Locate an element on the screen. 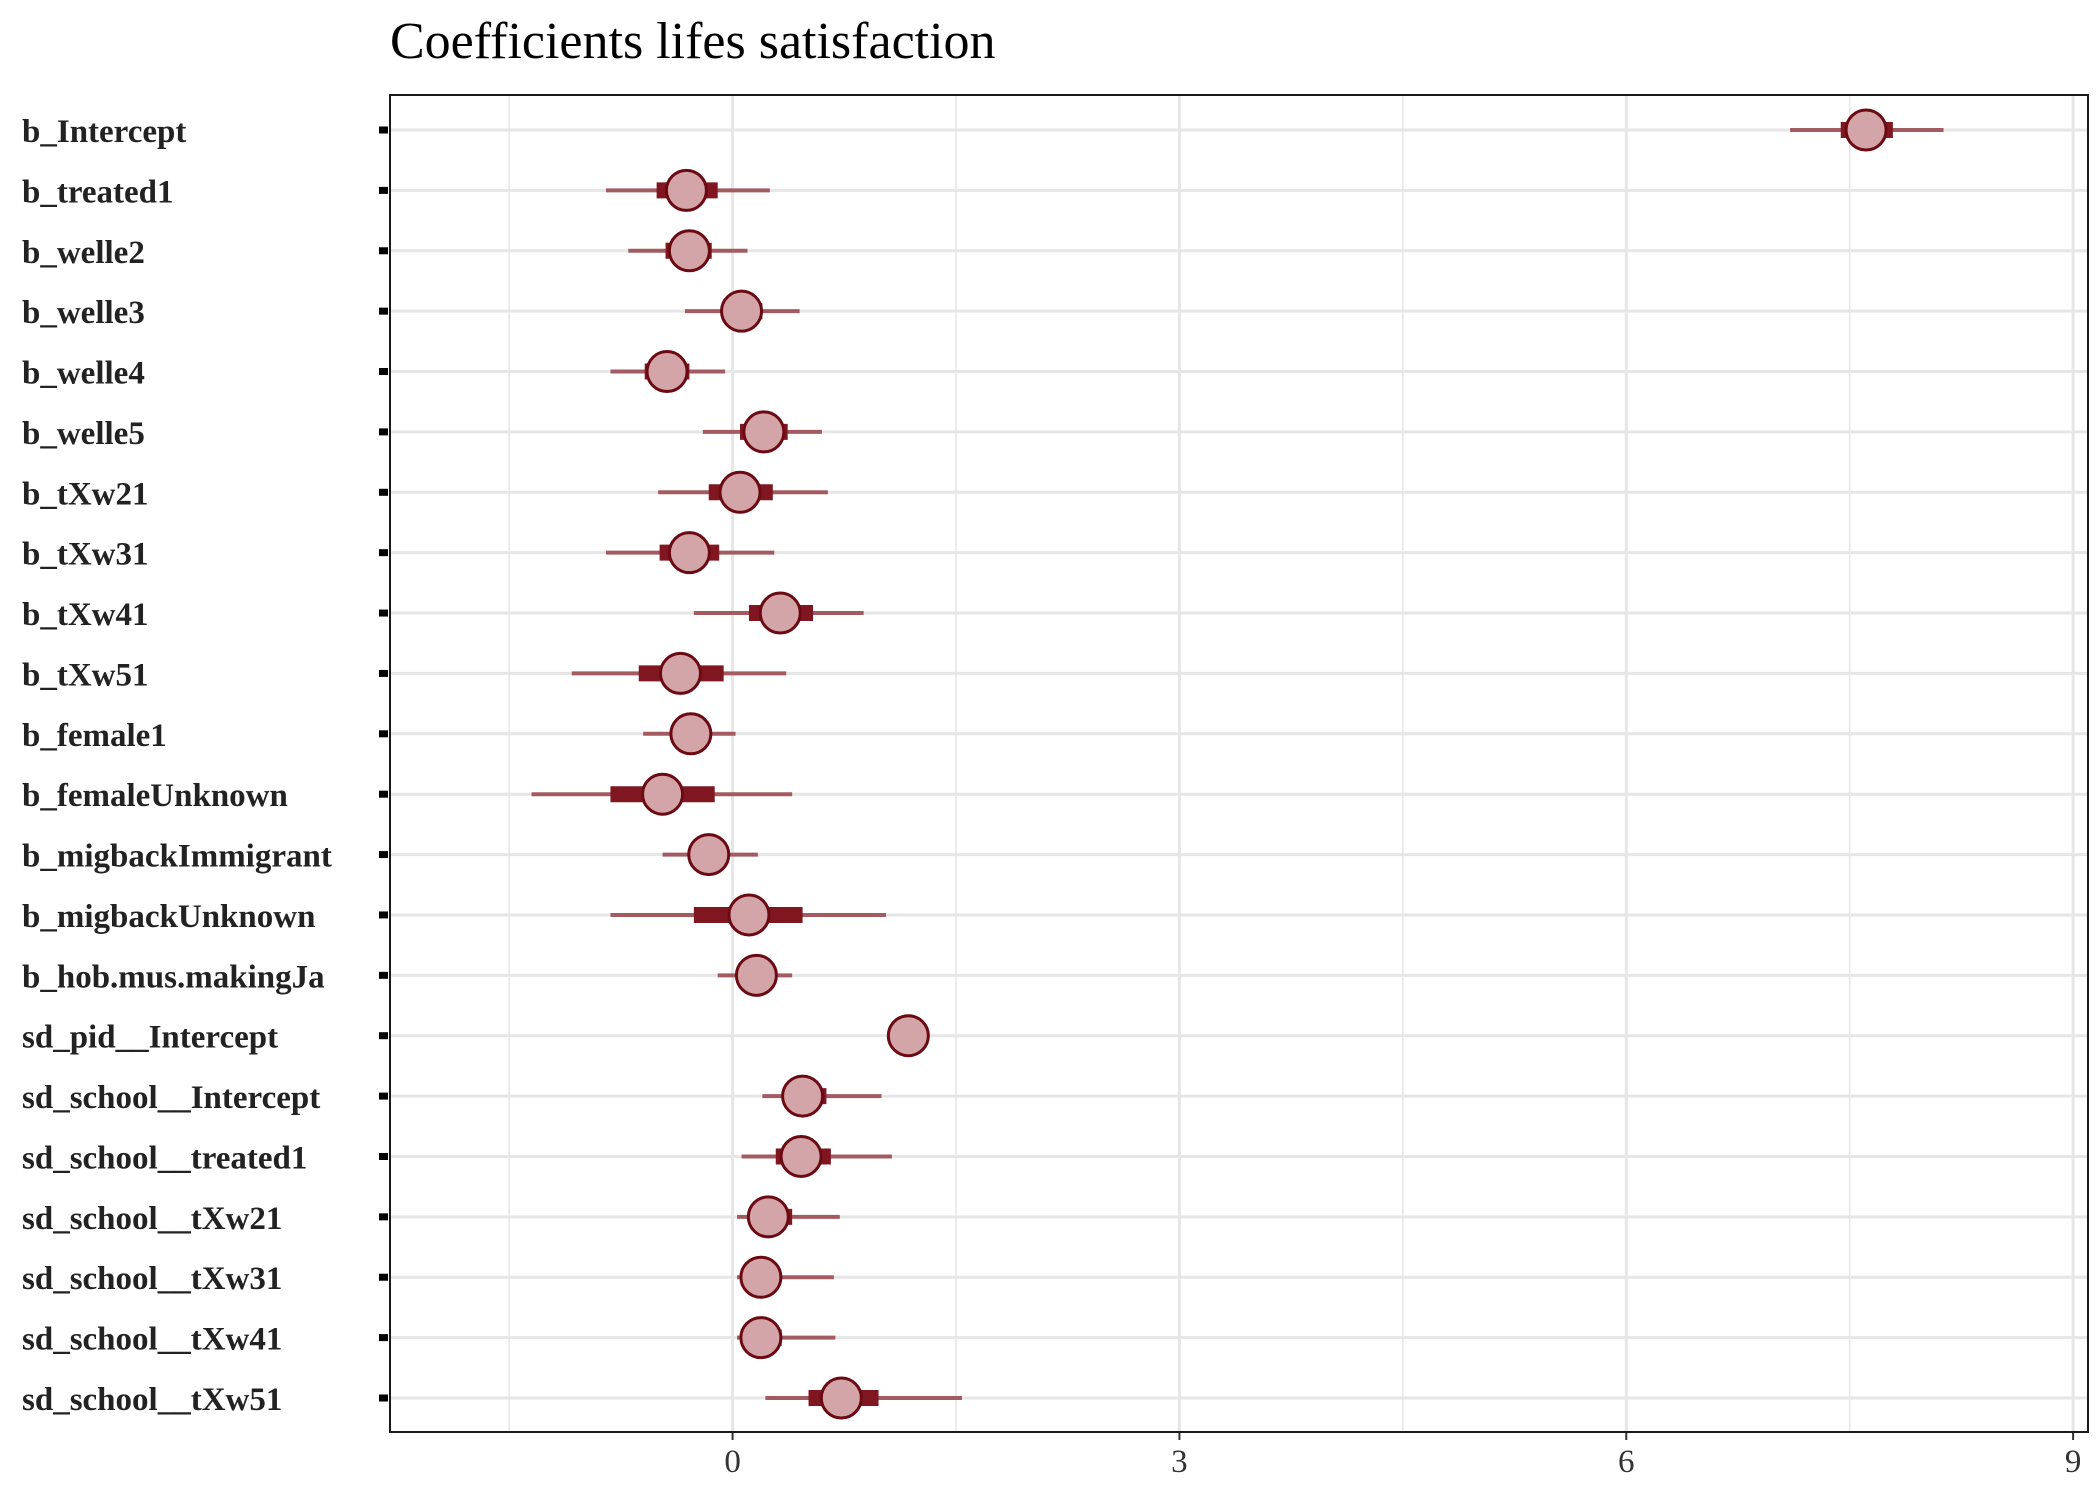 This screenshot has height=1500, width=2100. x-tick-label: 0 is located at coordinates (732, 1462).